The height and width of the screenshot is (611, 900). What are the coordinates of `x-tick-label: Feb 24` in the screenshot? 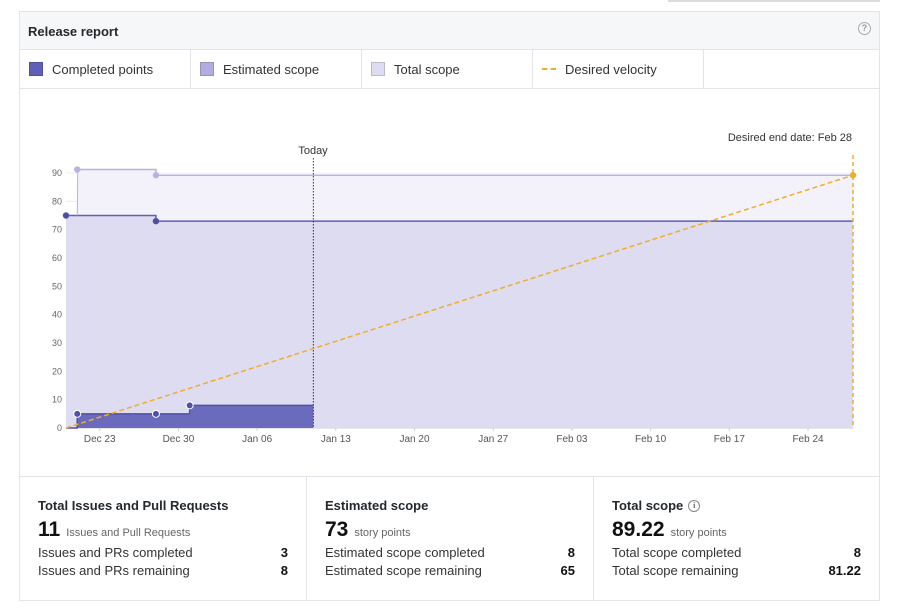 It's located at (808, 439).